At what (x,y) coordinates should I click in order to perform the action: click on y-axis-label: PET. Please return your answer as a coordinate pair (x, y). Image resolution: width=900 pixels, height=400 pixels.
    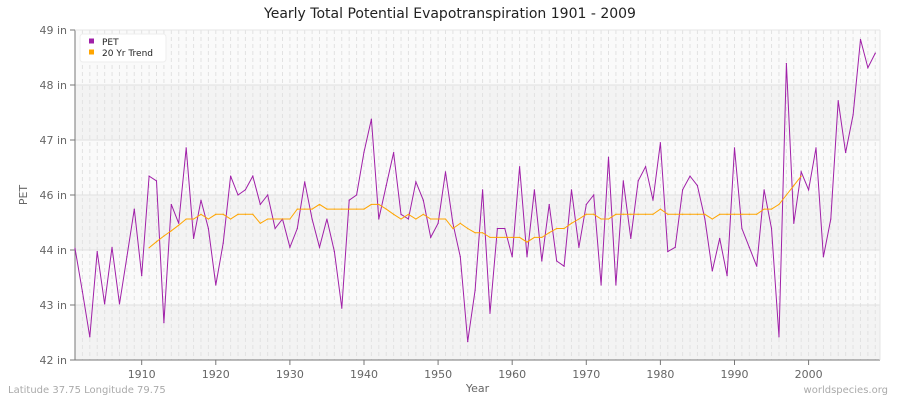
    Looking at the image, I should click on (23, 195).